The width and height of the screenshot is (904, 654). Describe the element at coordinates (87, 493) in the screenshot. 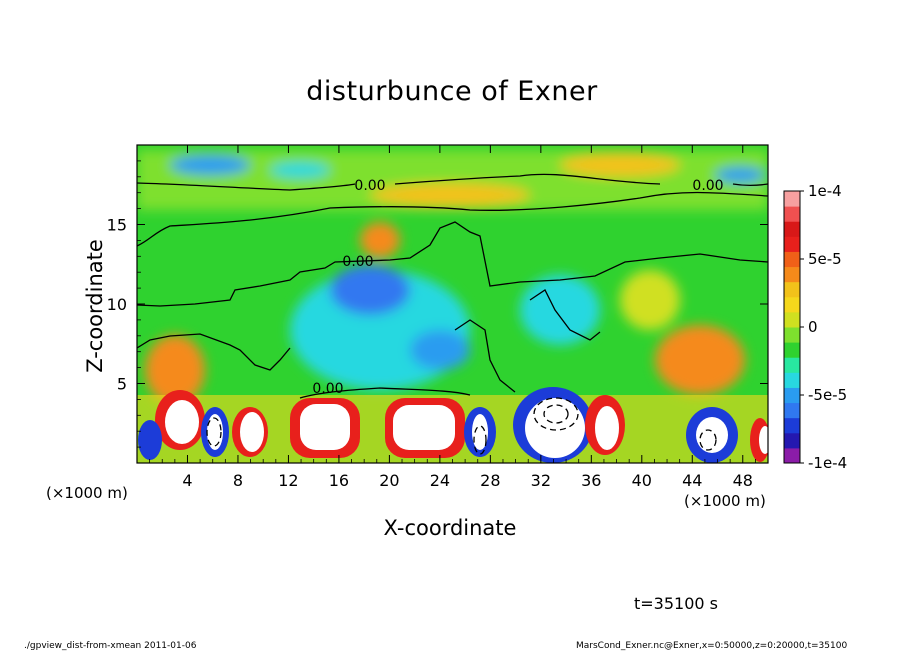

I see `x-unit-label-left: (×1000 m)` at that location.